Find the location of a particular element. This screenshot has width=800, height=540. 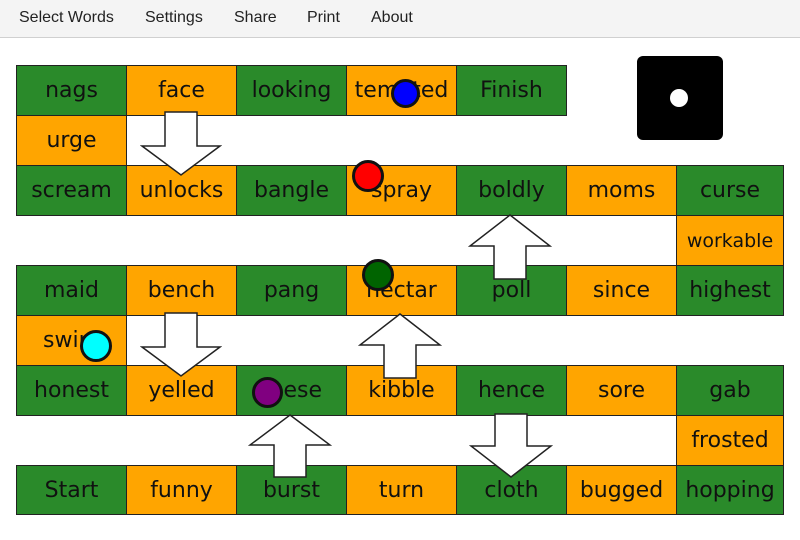

board-cell: nags is located at coordinates (71, 90).